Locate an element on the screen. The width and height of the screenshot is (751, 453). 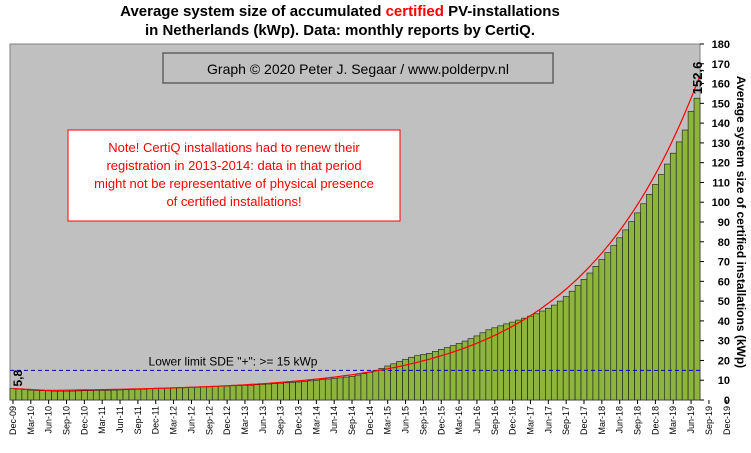
y-tick-label: 100 is located at coordinates (721, 203).